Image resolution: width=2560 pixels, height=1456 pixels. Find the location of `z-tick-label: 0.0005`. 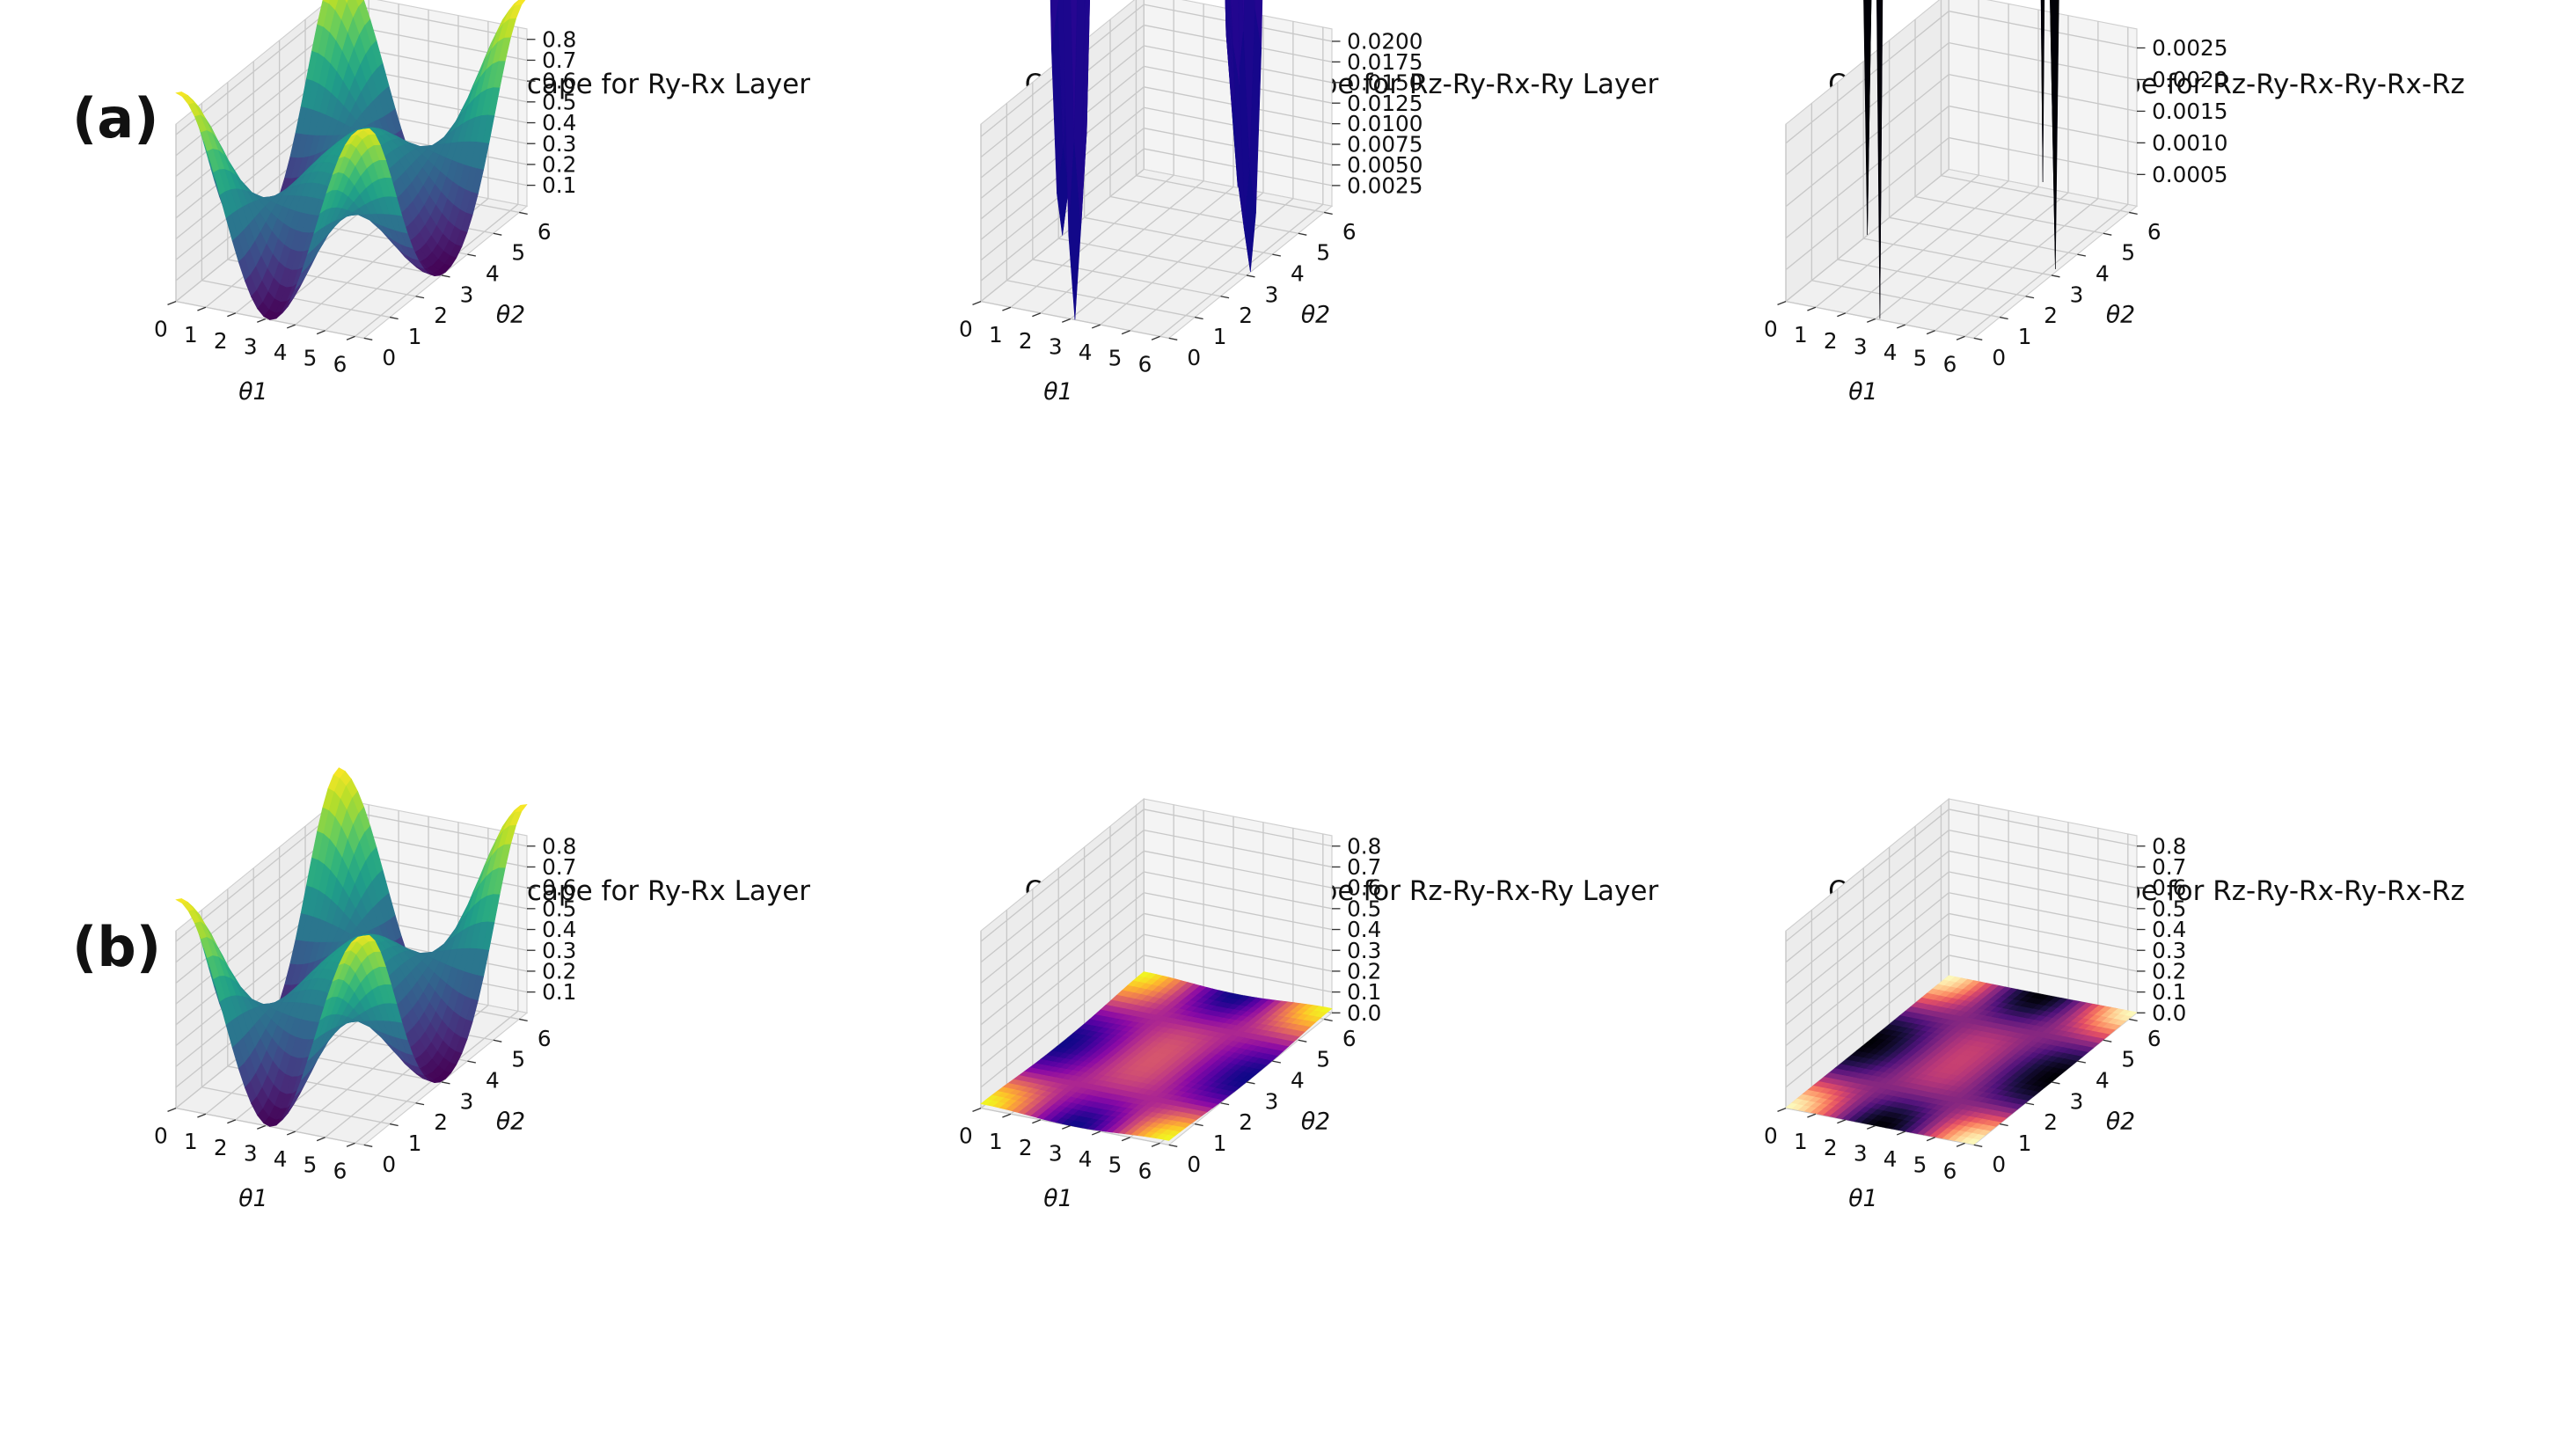

z-tick-label: 0.0005 is located at coordinates (2189, 174).